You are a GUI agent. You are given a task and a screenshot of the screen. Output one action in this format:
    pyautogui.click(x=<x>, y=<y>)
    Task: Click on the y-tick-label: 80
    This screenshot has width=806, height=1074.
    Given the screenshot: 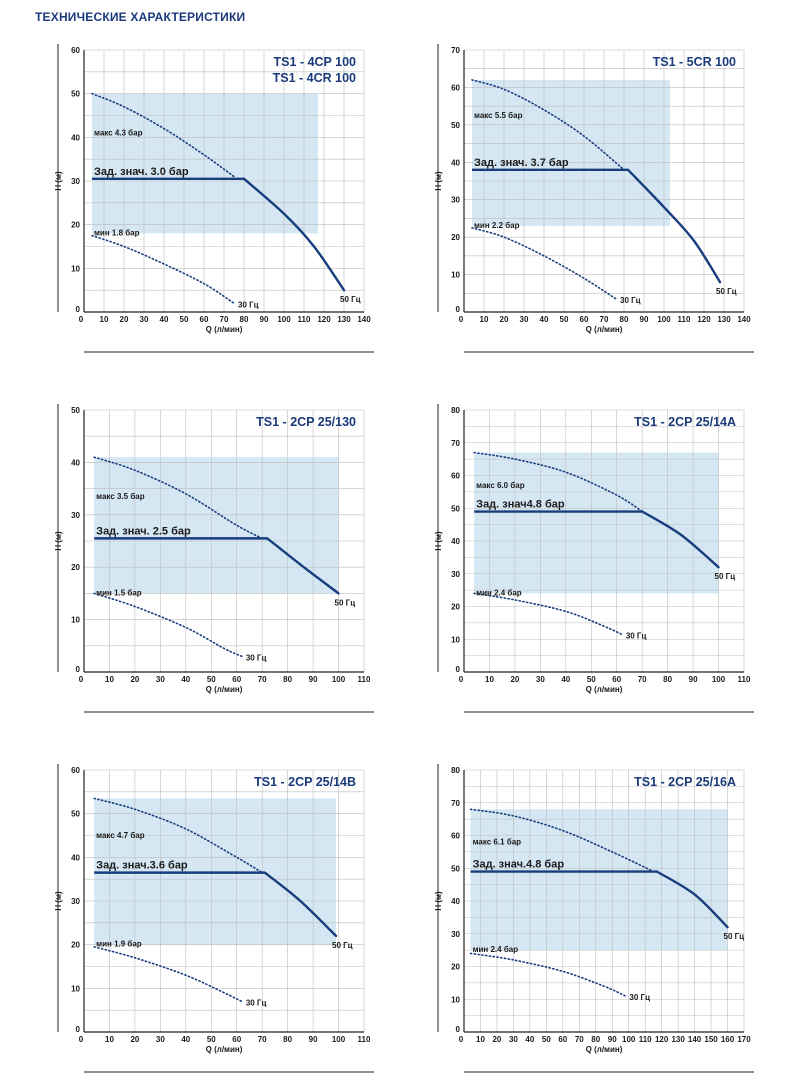 What is the action you would take?
    pyautogui.click(x=455, y=770)
    